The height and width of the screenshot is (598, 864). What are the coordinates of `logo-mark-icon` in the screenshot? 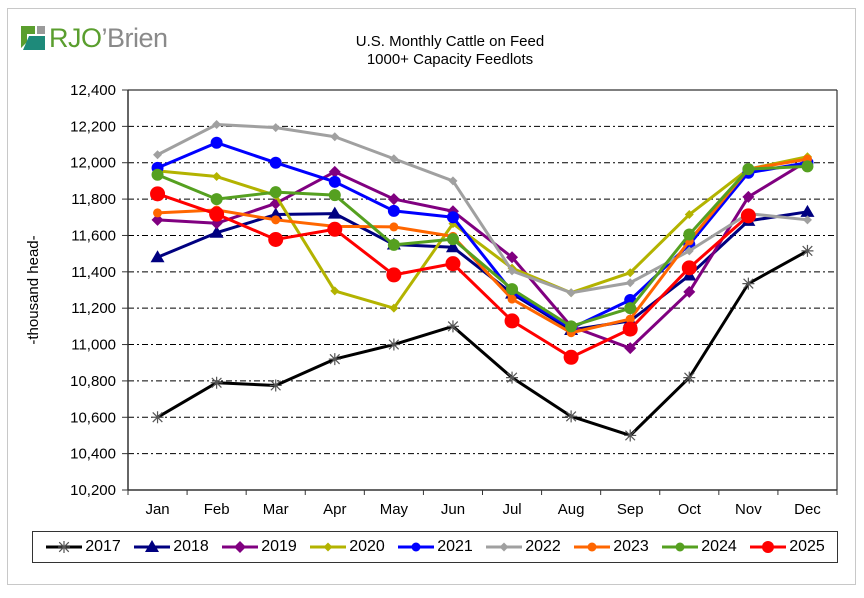 It's located at (33, 38).